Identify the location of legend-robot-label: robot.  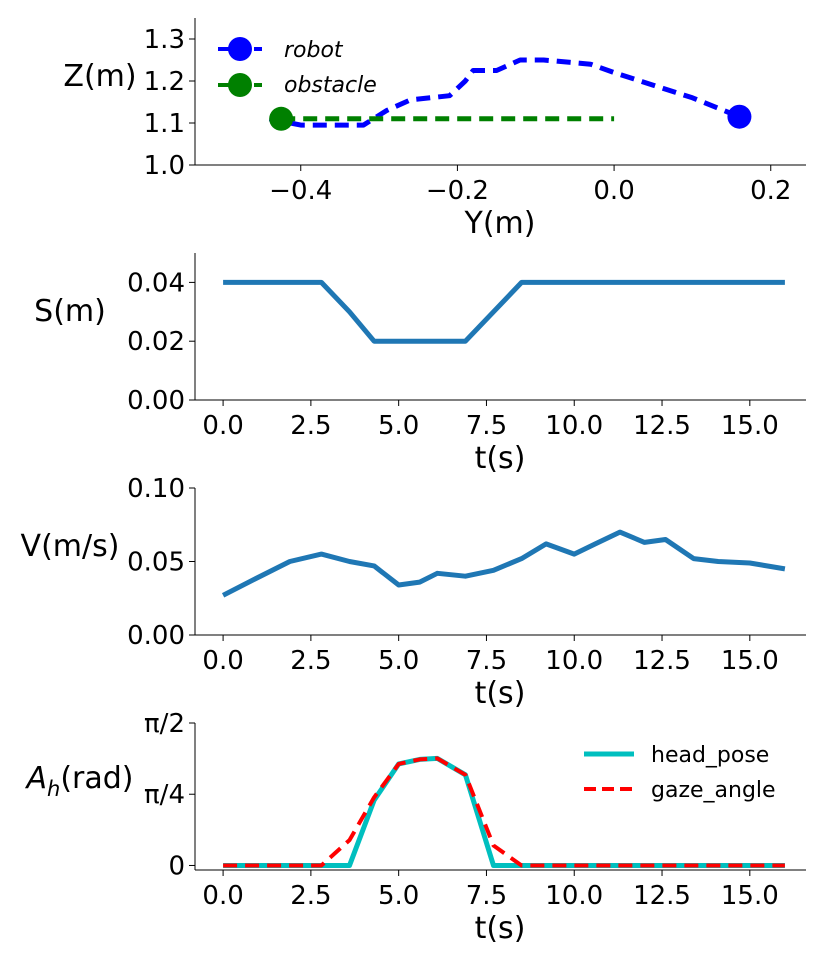
(314, 50).